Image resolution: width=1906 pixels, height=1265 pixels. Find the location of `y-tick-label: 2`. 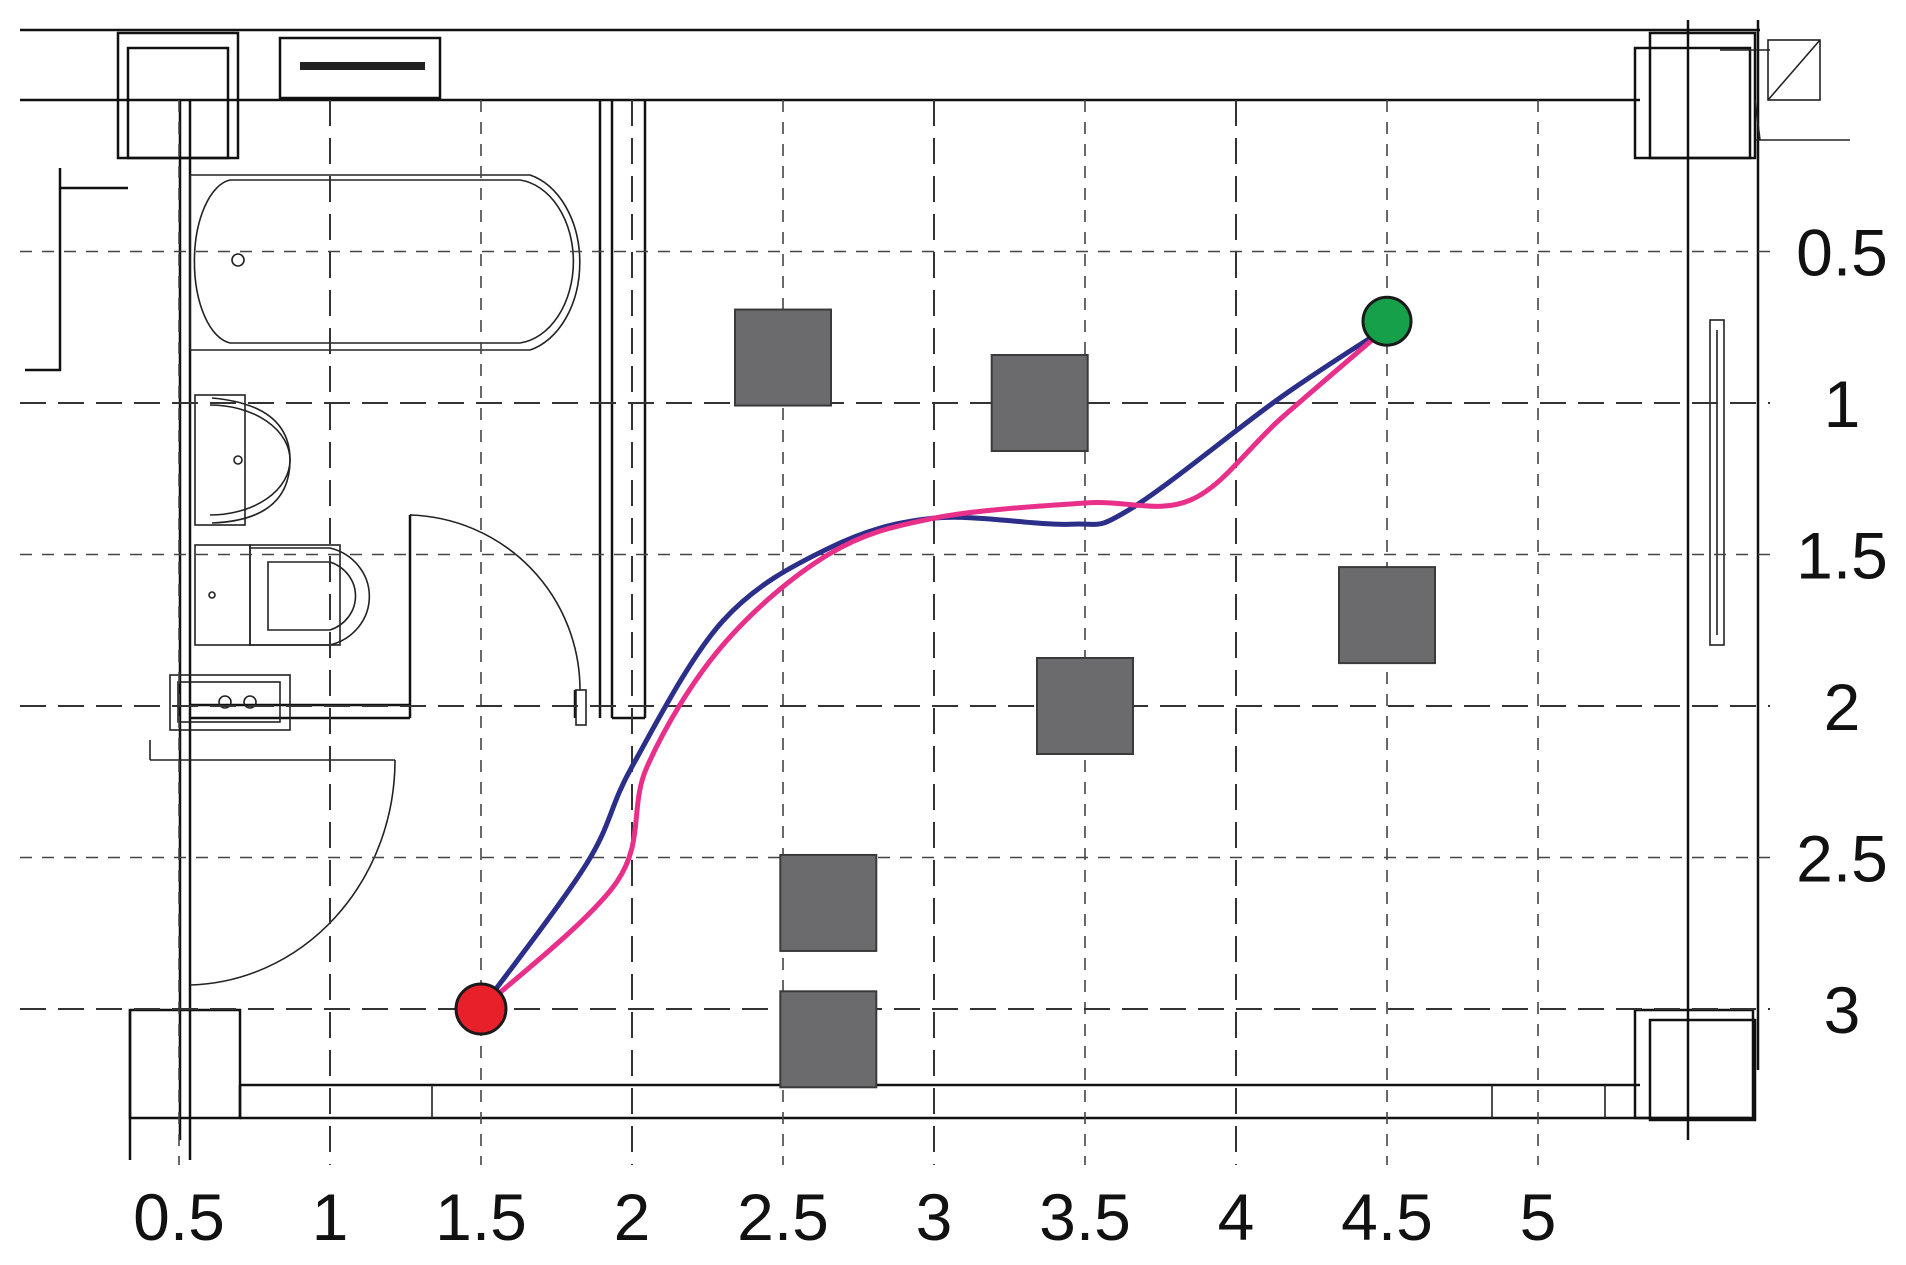

y-tick-label: 2 is located at coordinates (1842, 707).